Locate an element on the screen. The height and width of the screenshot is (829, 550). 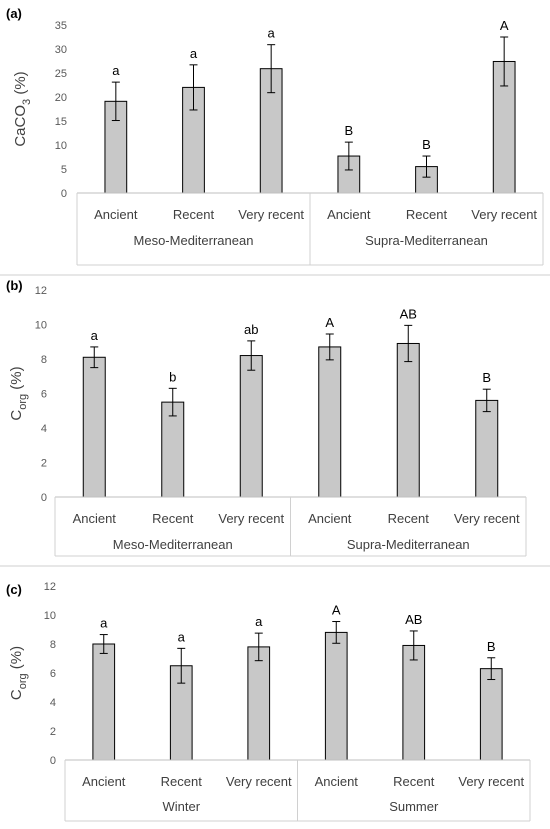
y-tick-label: 15 is located at coordinates (61, 122).